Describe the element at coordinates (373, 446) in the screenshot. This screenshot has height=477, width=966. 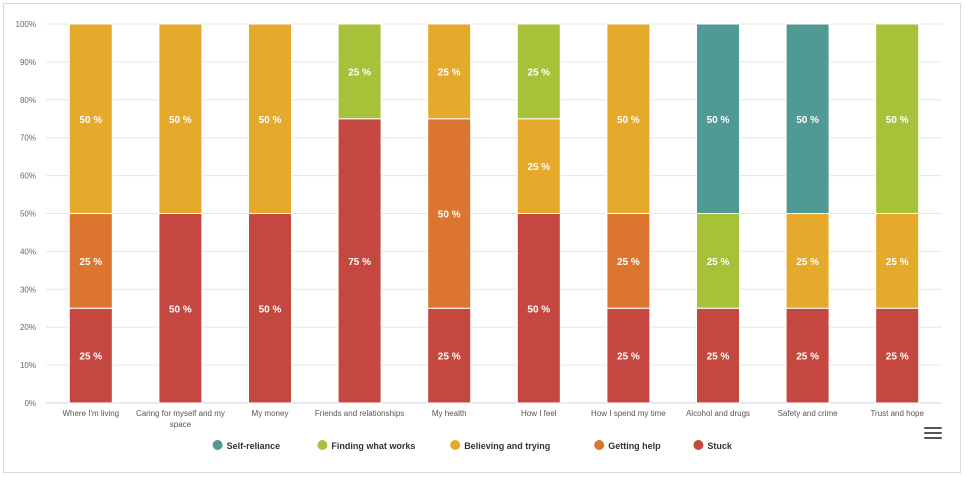
I see `legend-item: Finding what works` at that location.